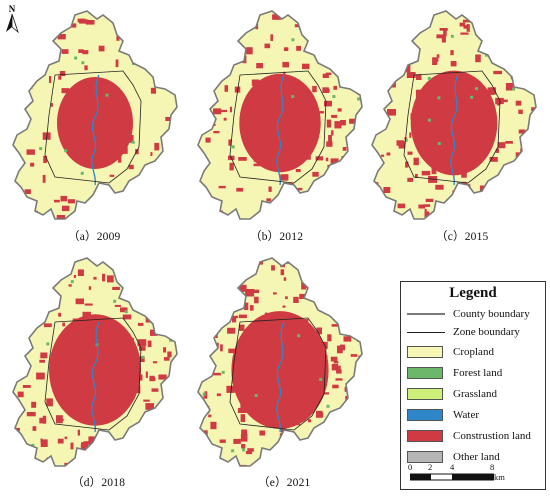 This screenshot has width=550, height=497. Describe the element at coordinates (426, 314) in the screenshot. I see `county-boundary-line-icon` at that location.